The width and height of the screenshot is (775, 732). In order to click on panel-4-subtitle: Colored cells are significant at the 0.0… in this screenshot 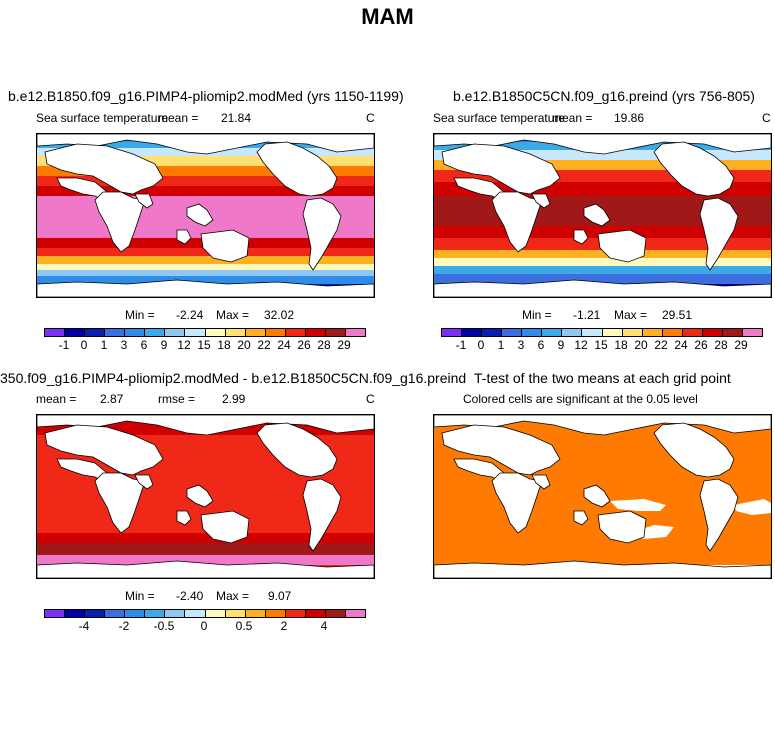, I will do `click(580, 399)`.